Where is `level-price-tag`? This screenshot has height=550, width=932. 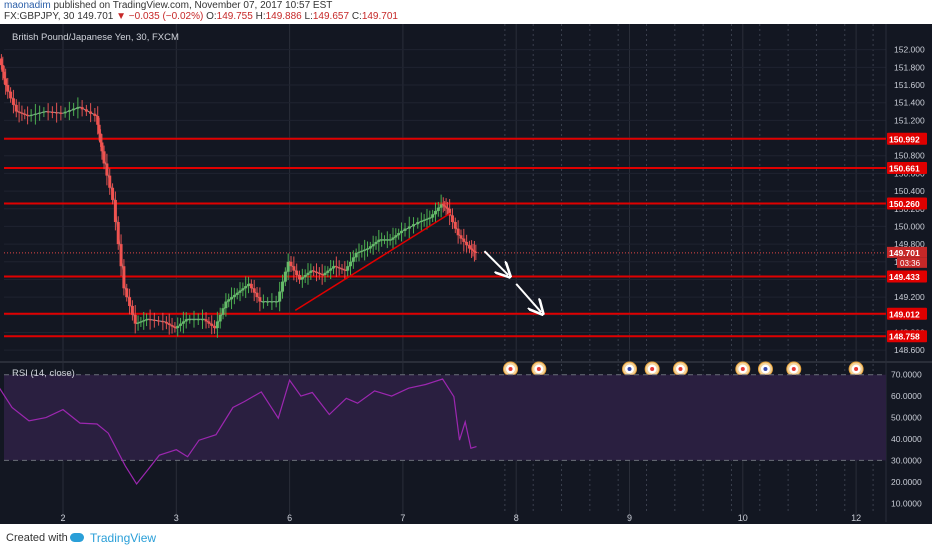
level-price-tag is located at coordinates (907, 168).